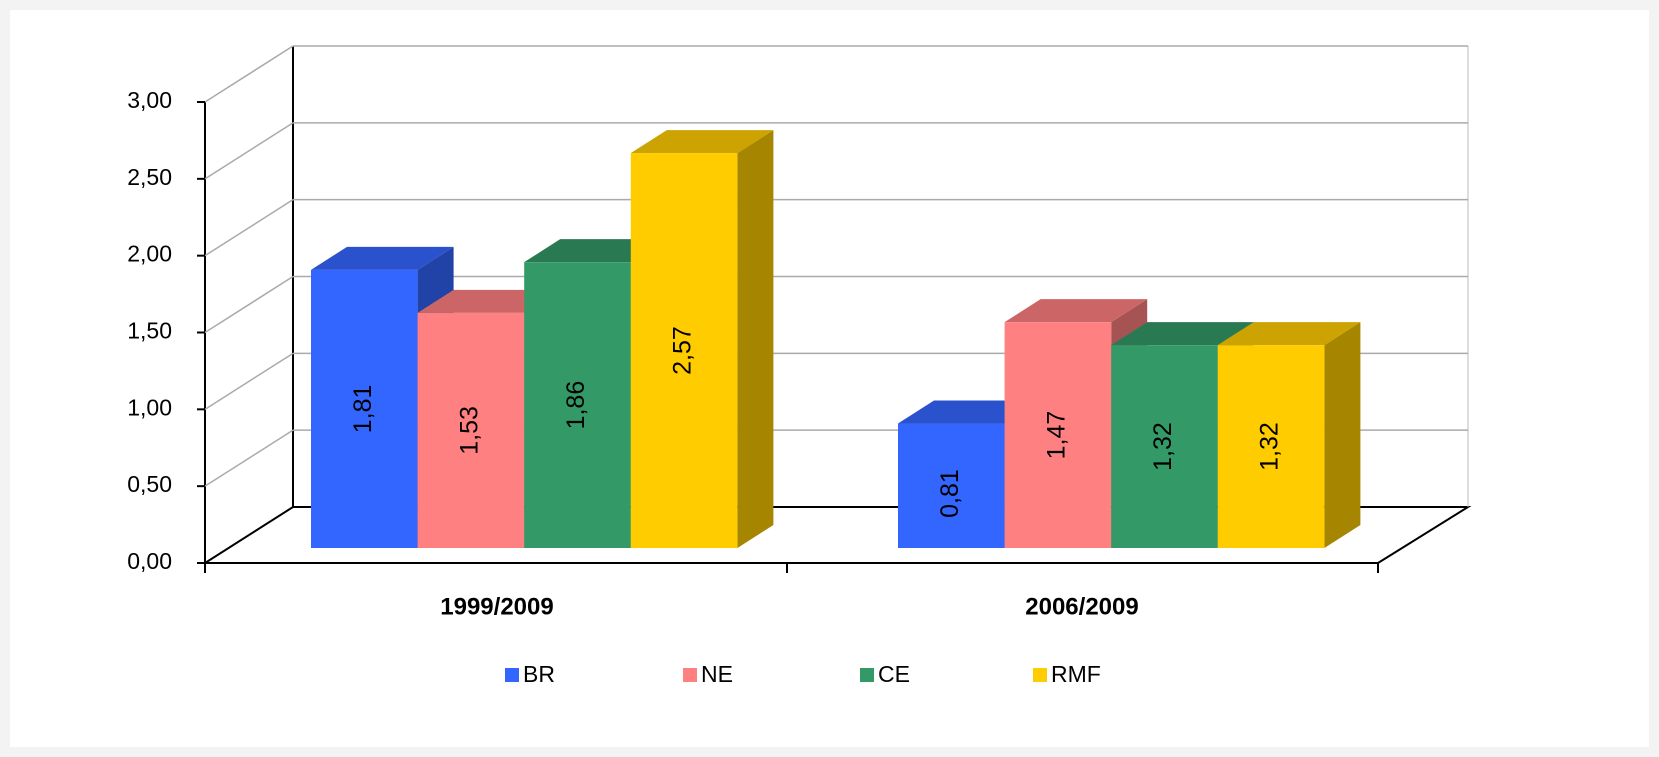 The height and width of the screenshot is (757, 1659). Describe the element at coordinates (149, 484) in the screenshot. I see `y-tick-label: 0,50` at that location.